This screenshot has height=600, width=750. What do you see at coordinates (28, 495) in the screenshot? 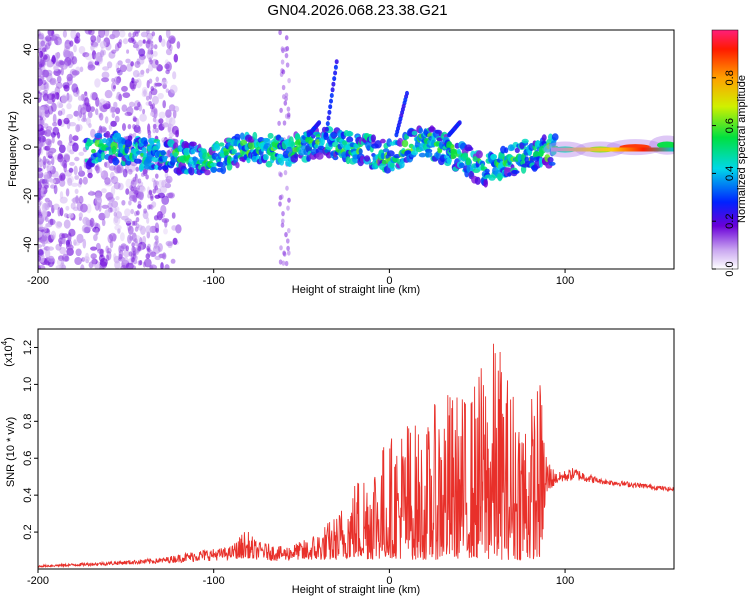
I see `snr-ytick-label: 0.4` at bounding box center [28, 495].